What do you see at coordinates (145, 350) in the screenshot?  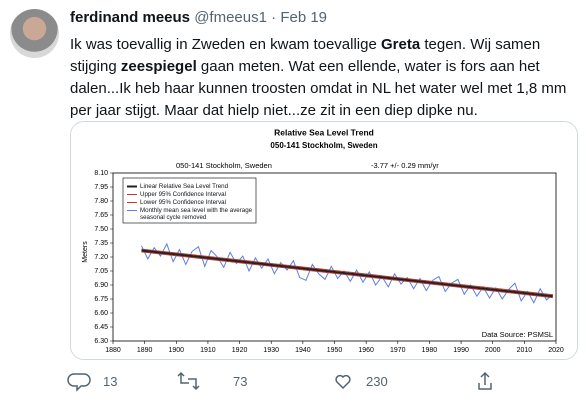 I see `x-tick-label: 1890` at bounding box center [145, 350].